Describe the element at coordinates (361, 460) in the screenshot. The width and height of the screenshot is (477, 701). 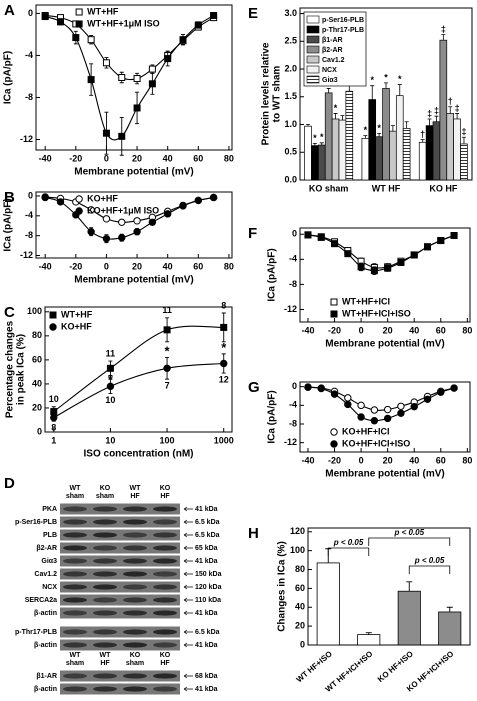
I see `x-tick-label: 0` at that location.